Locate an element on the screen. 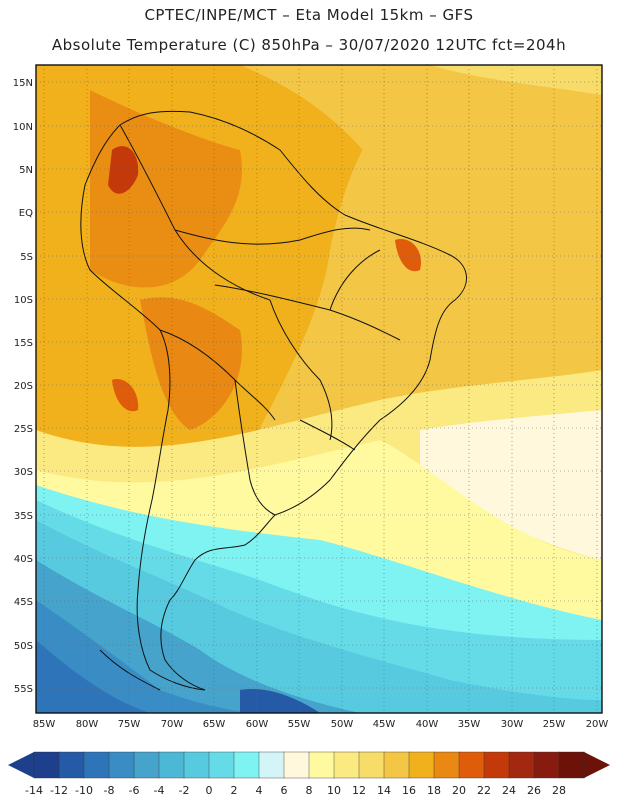  colorbar-tick-label: -14 is located at coordinates (34, 790).